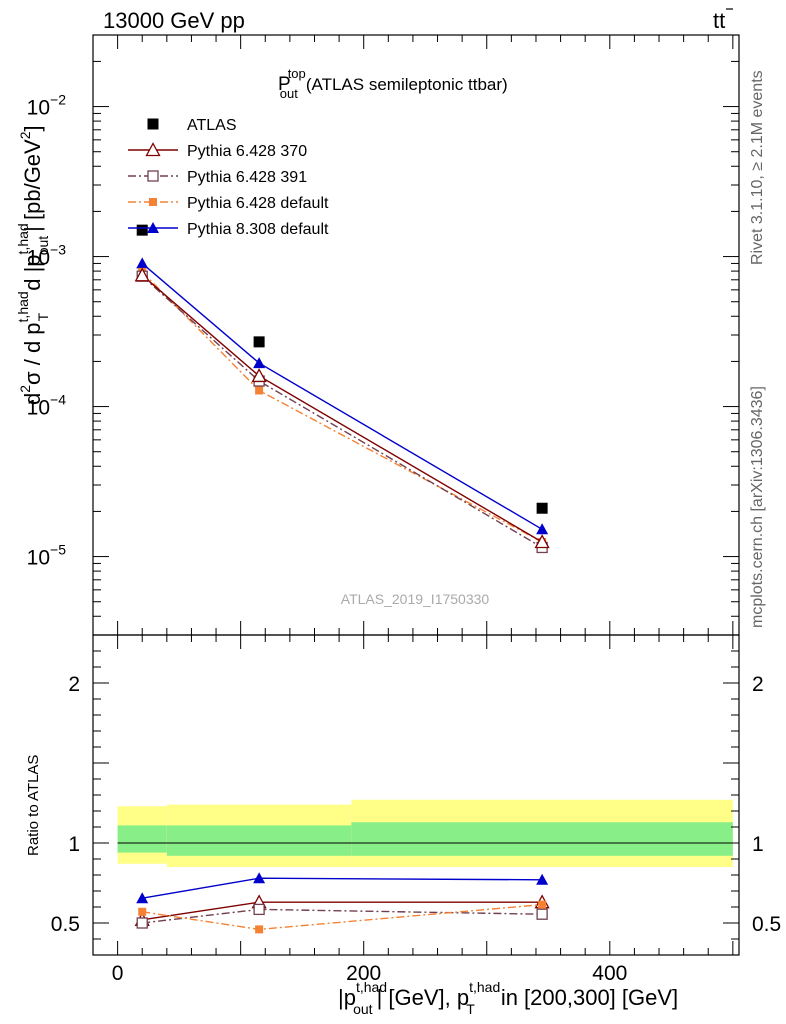 This screenshot has width=786, height=1024. Describe the element at coordinates (47, 406) in the screenshot. I see `y-tick-label-main: 10⁻⁴` at that location.